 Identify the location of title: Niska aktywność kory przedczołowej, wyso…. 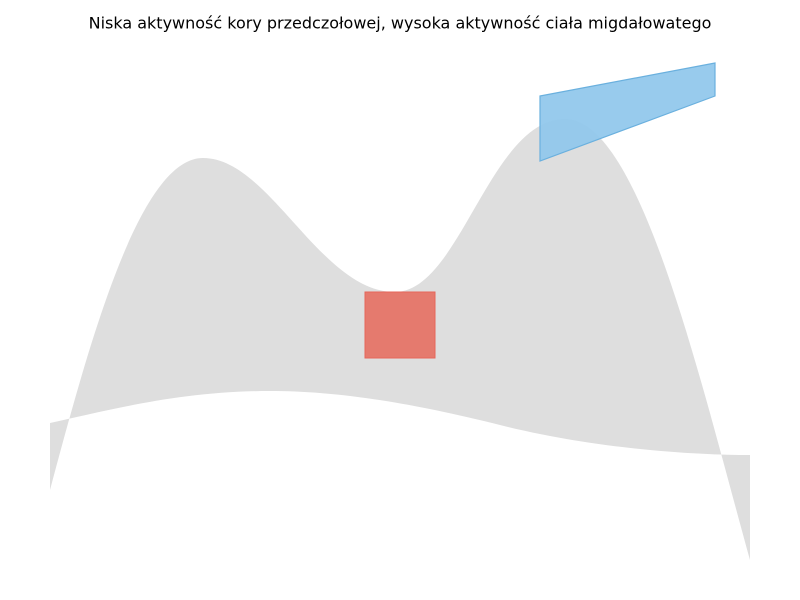
(400, 23).